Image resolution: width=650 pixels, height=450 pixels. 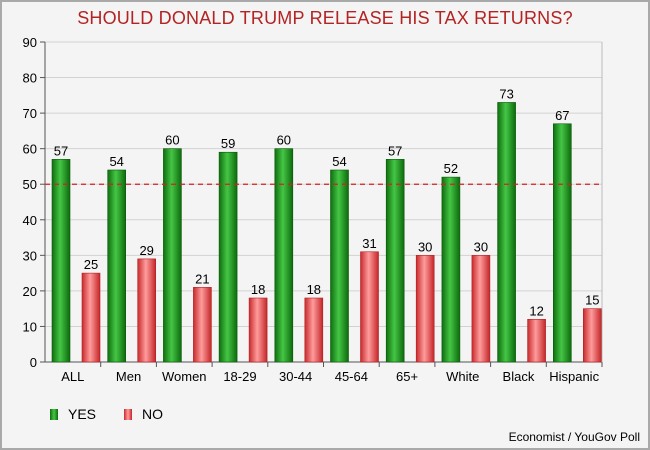 I want to click on y-tick-label: 0, so click(x=33, y=362).